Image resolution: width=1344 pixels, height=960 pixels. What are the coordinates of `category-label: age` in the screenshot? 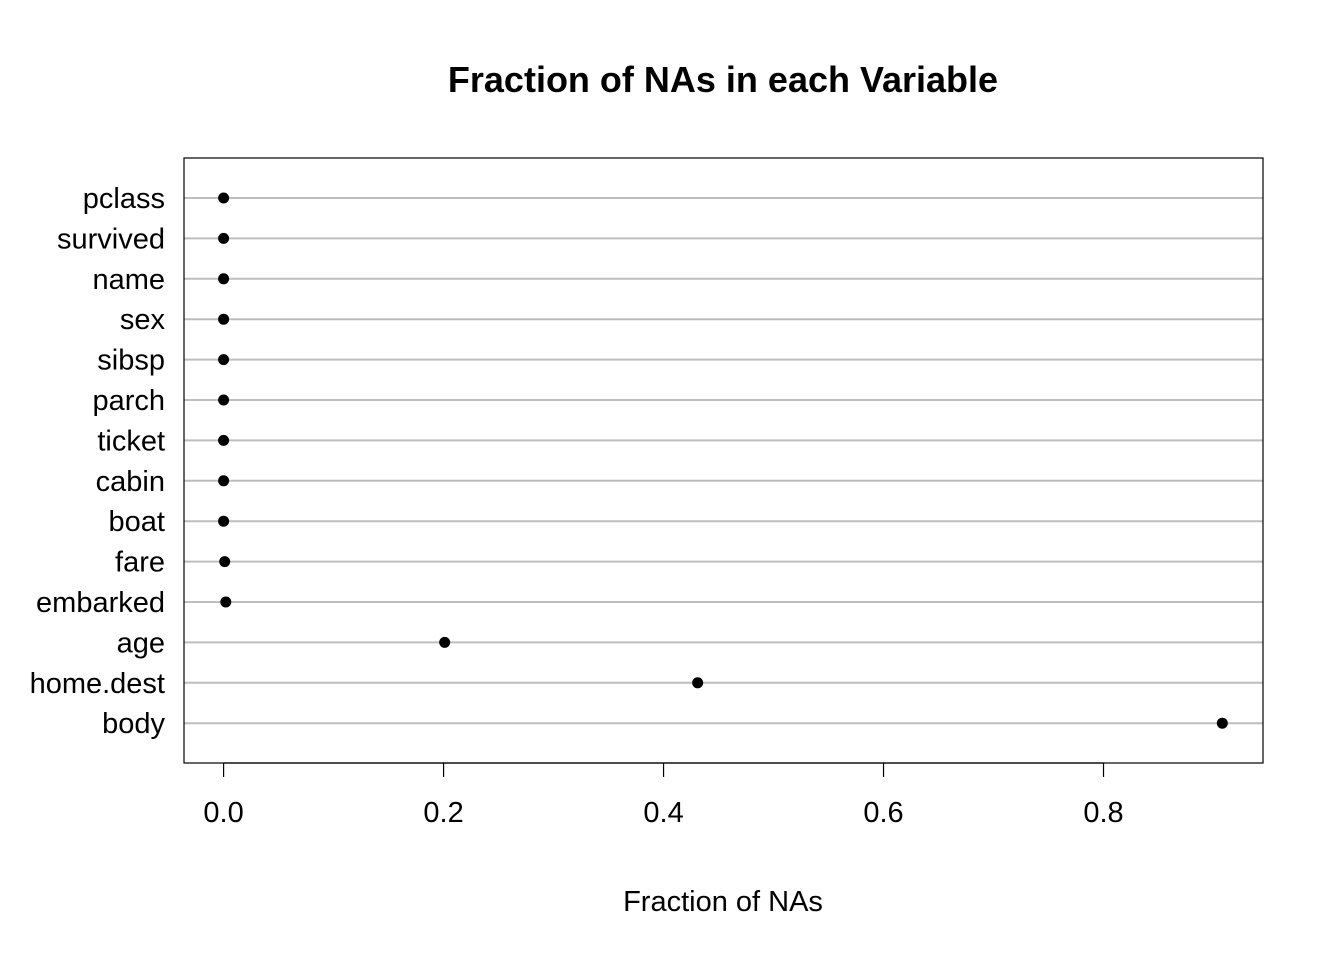 It's located at (141, 643).